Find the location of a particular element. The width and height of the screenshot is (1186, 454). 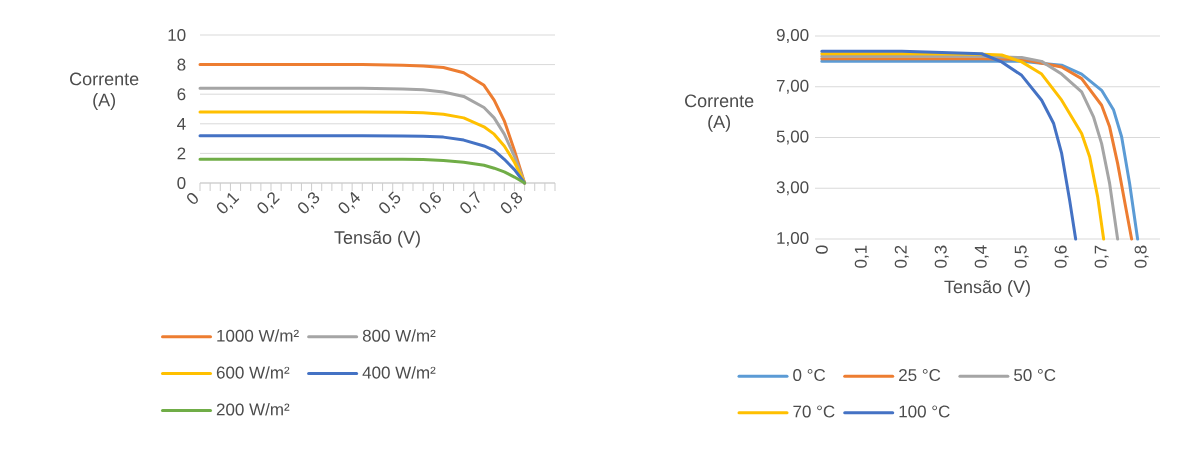

legend-label: 600 W/m² is located at coordinates (253, 372).